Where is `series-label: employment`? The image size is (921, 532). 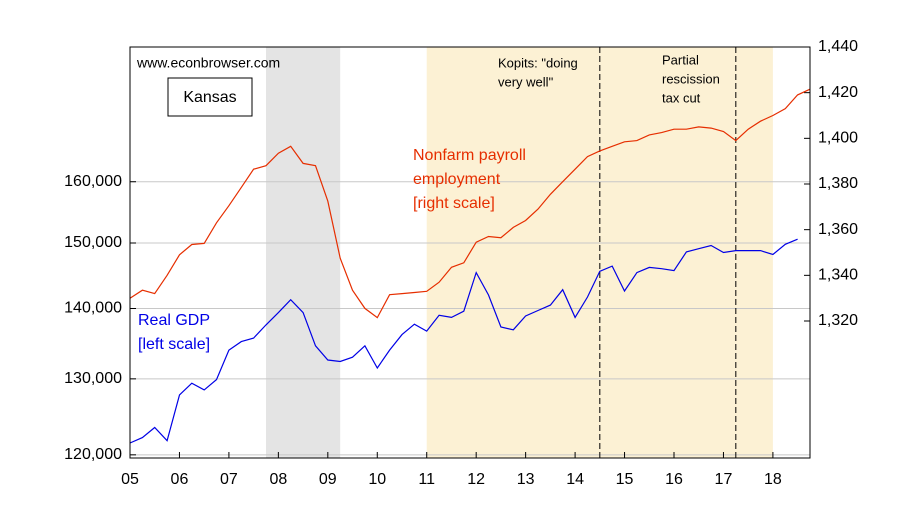
series-label: employment is located at coordinates (457, 179).